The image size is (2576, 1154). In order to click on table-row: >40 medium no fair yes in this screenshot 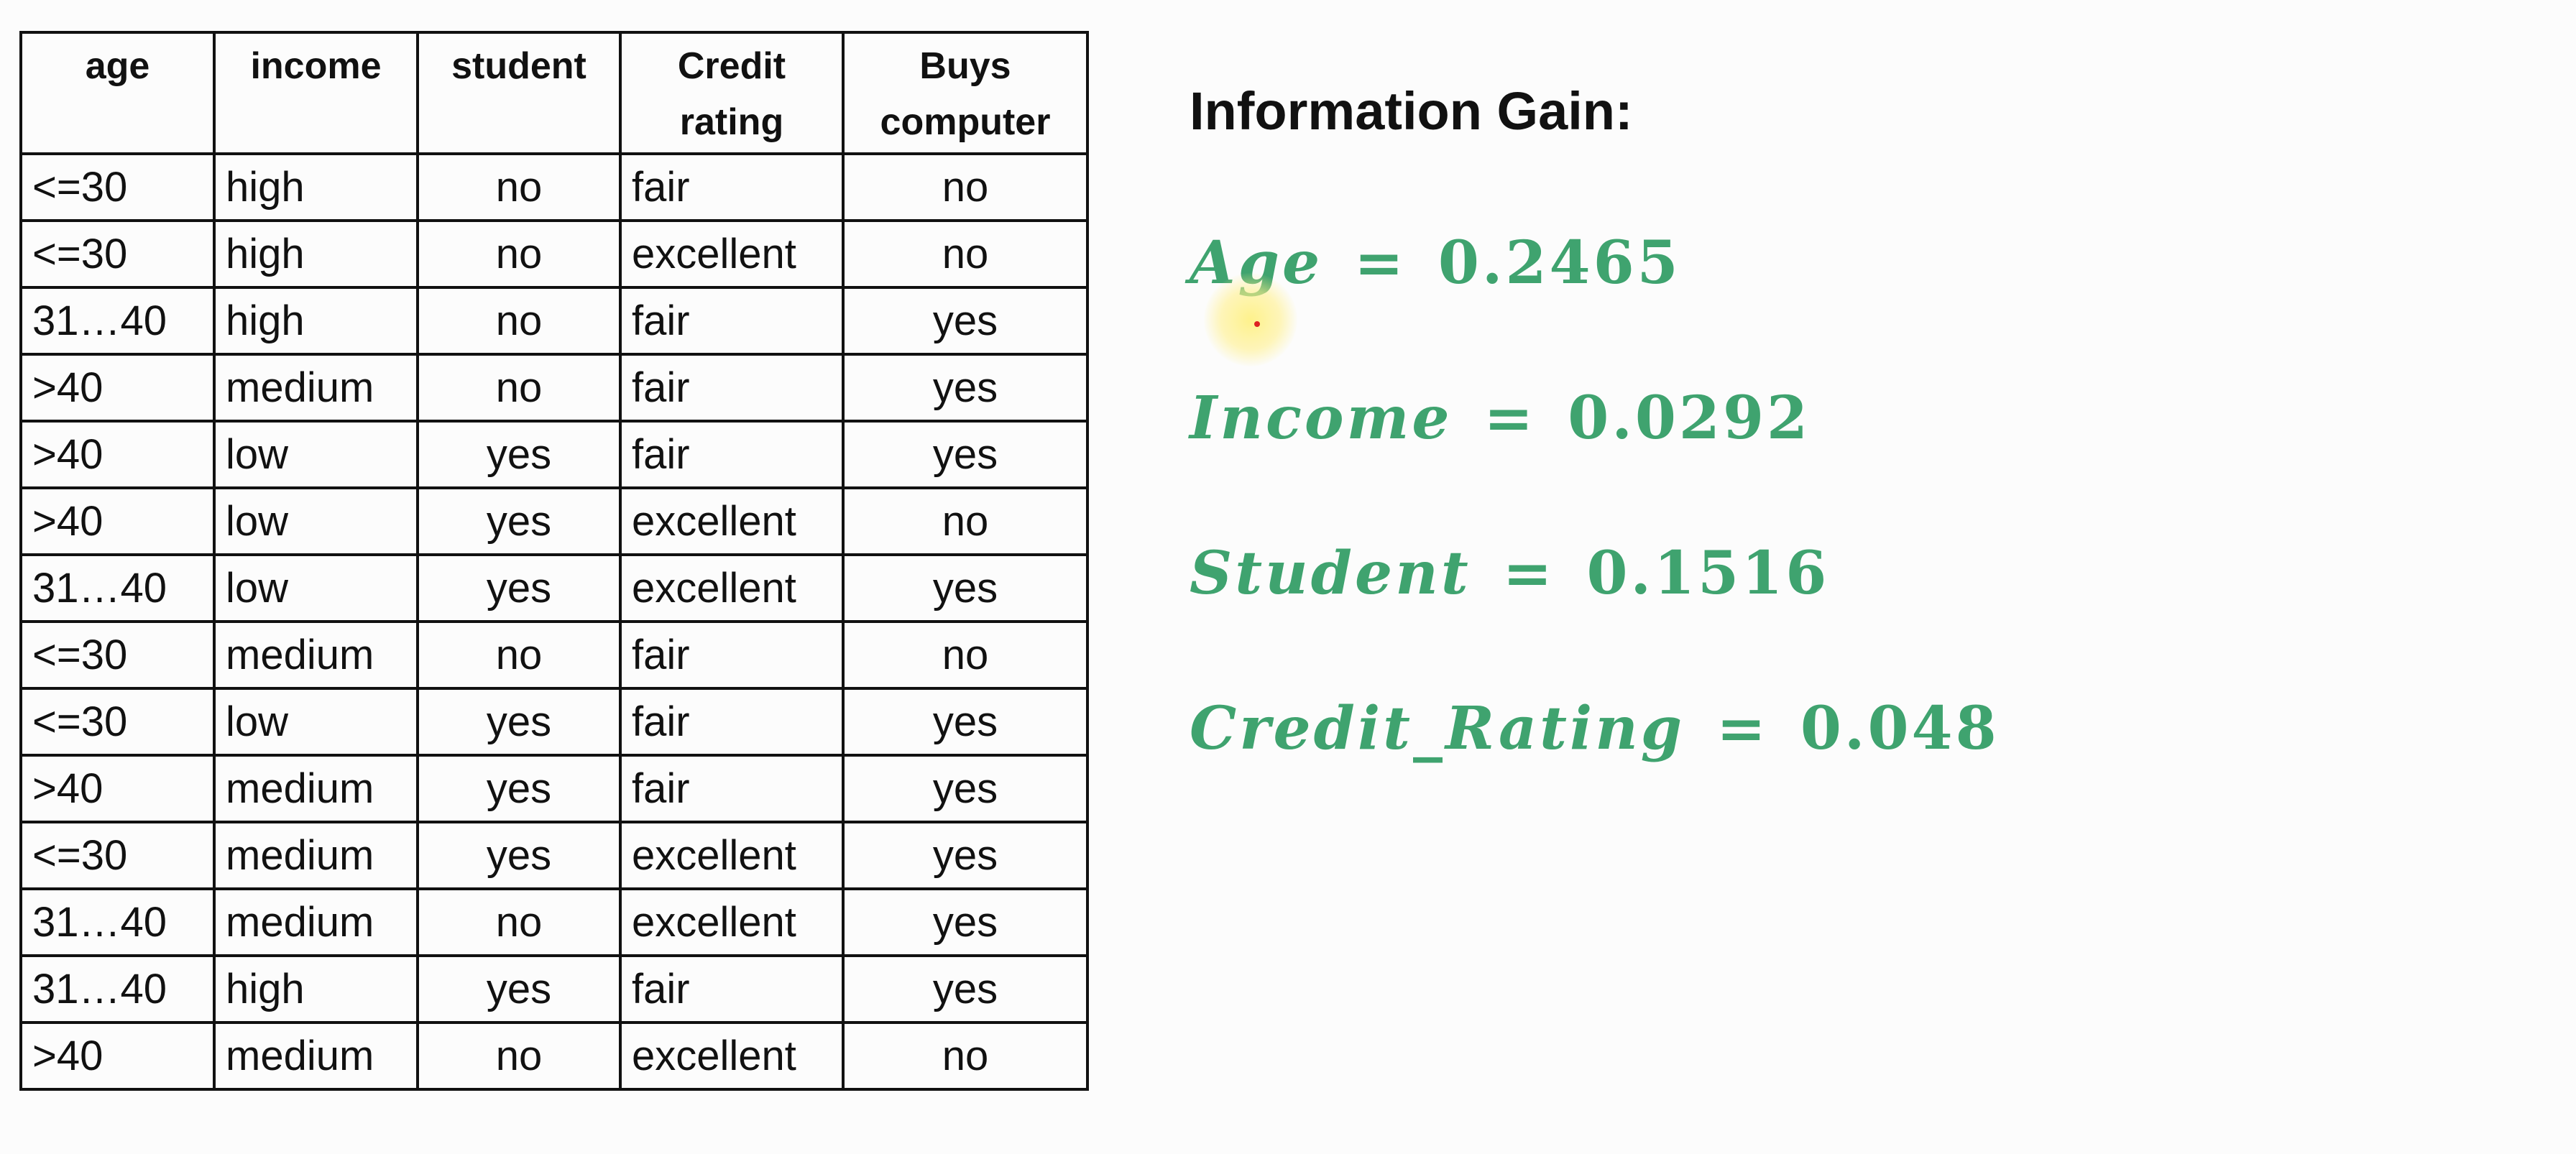, I will do `click(554, 388)`.